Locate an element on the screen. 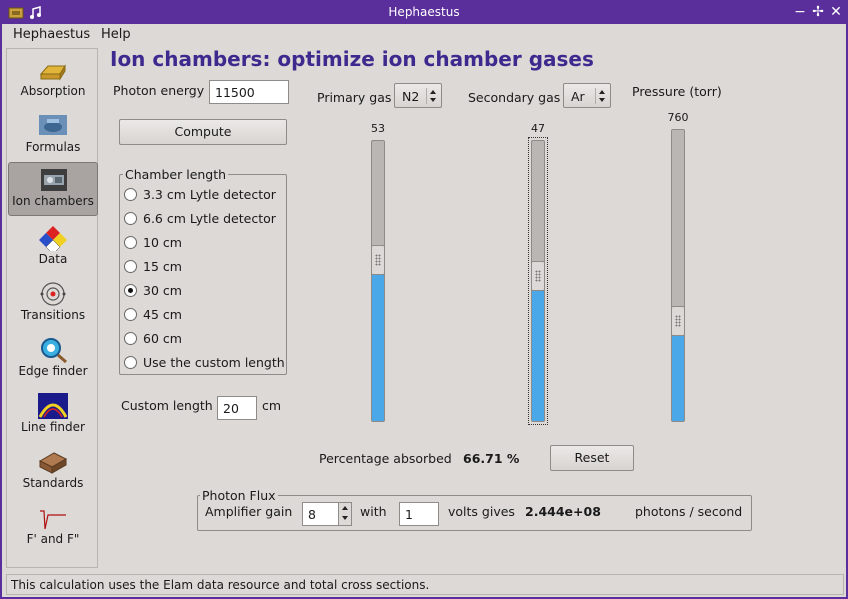  title-bar: Hephaestus − ✢ ✕ is located at coordinates (424, 13).